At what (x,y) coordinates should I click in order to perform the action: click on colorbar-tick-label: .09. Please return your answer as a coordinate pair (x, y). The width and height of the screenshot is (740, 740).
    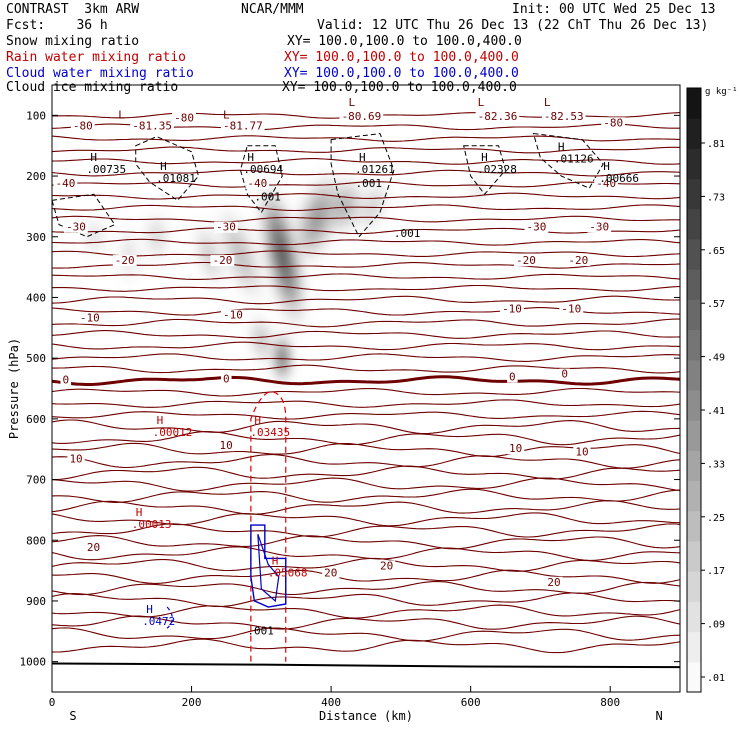
    Looking at the image, I should click on (716, 625).